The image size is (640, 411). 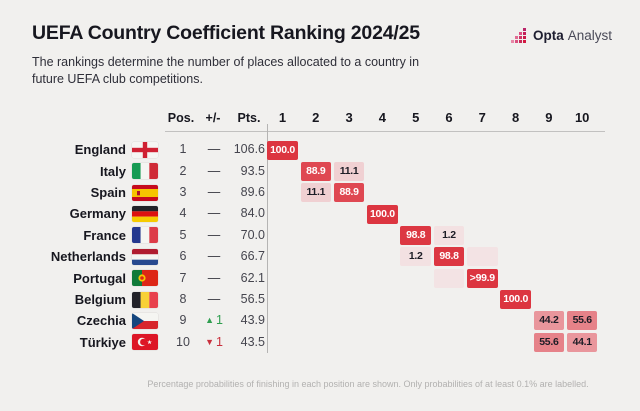 I want to click on column-header-pts: Pts., so click(x=249, y=118).